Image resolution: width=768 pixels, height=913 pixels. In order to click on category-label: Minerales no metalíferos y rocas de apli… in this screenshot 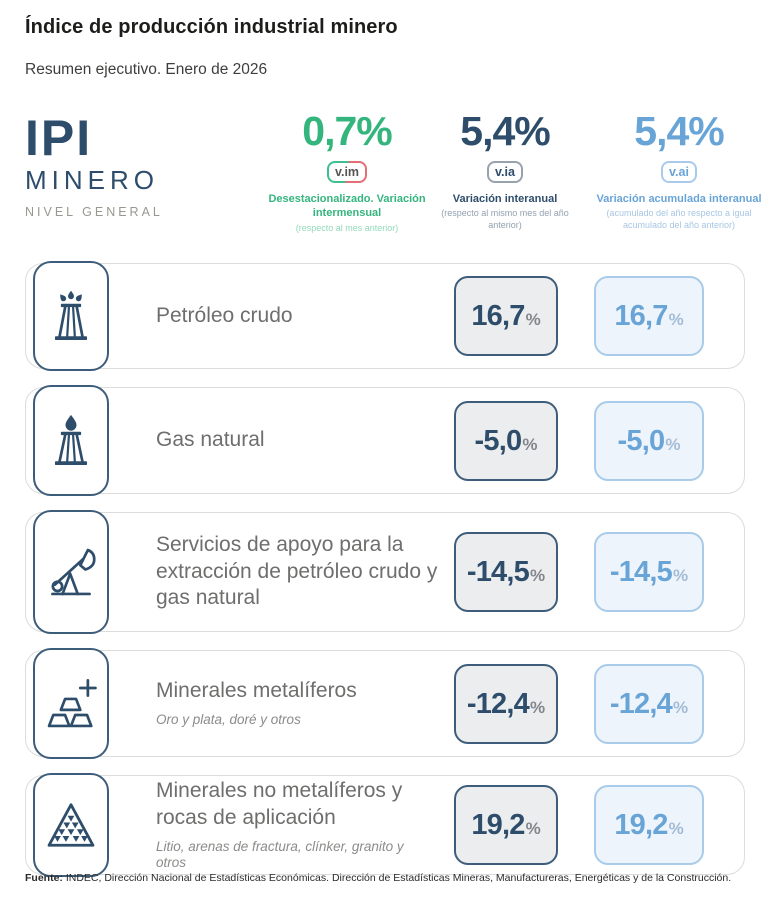, I will do `click(279, 803)`.